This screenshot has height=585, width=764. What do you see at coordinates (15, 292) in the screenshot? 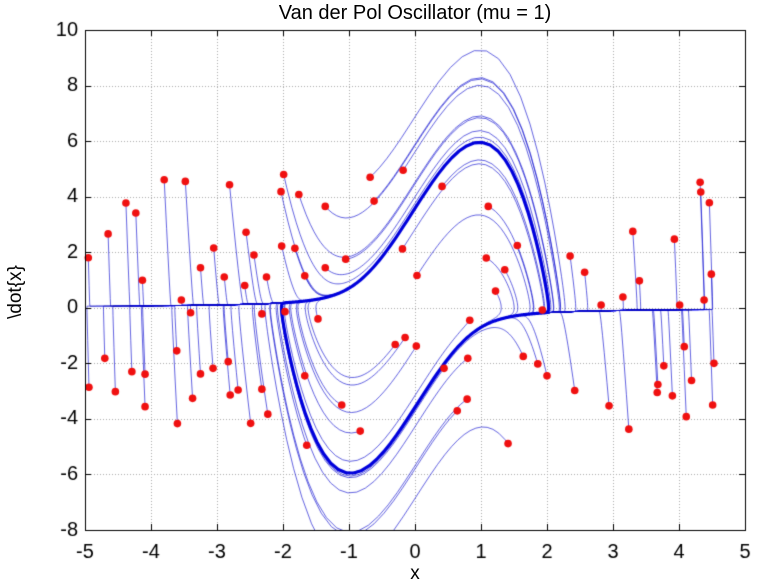
I see `y-axis-label: \dot{x}` at bounding box center [15, 292].